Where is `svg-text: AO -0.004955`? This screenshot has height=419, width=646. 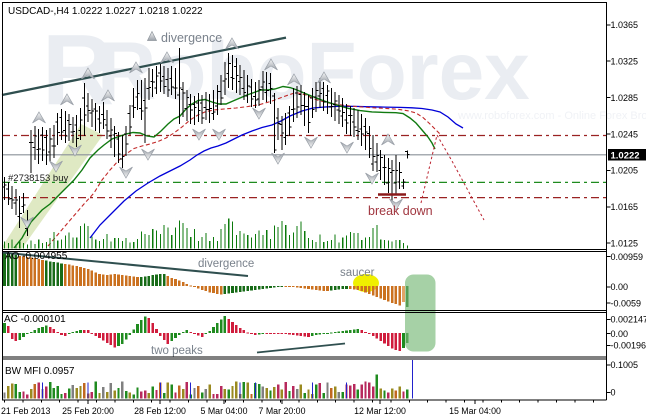
svg-text: AO -0.004955 is located at coordinates (36, 256).